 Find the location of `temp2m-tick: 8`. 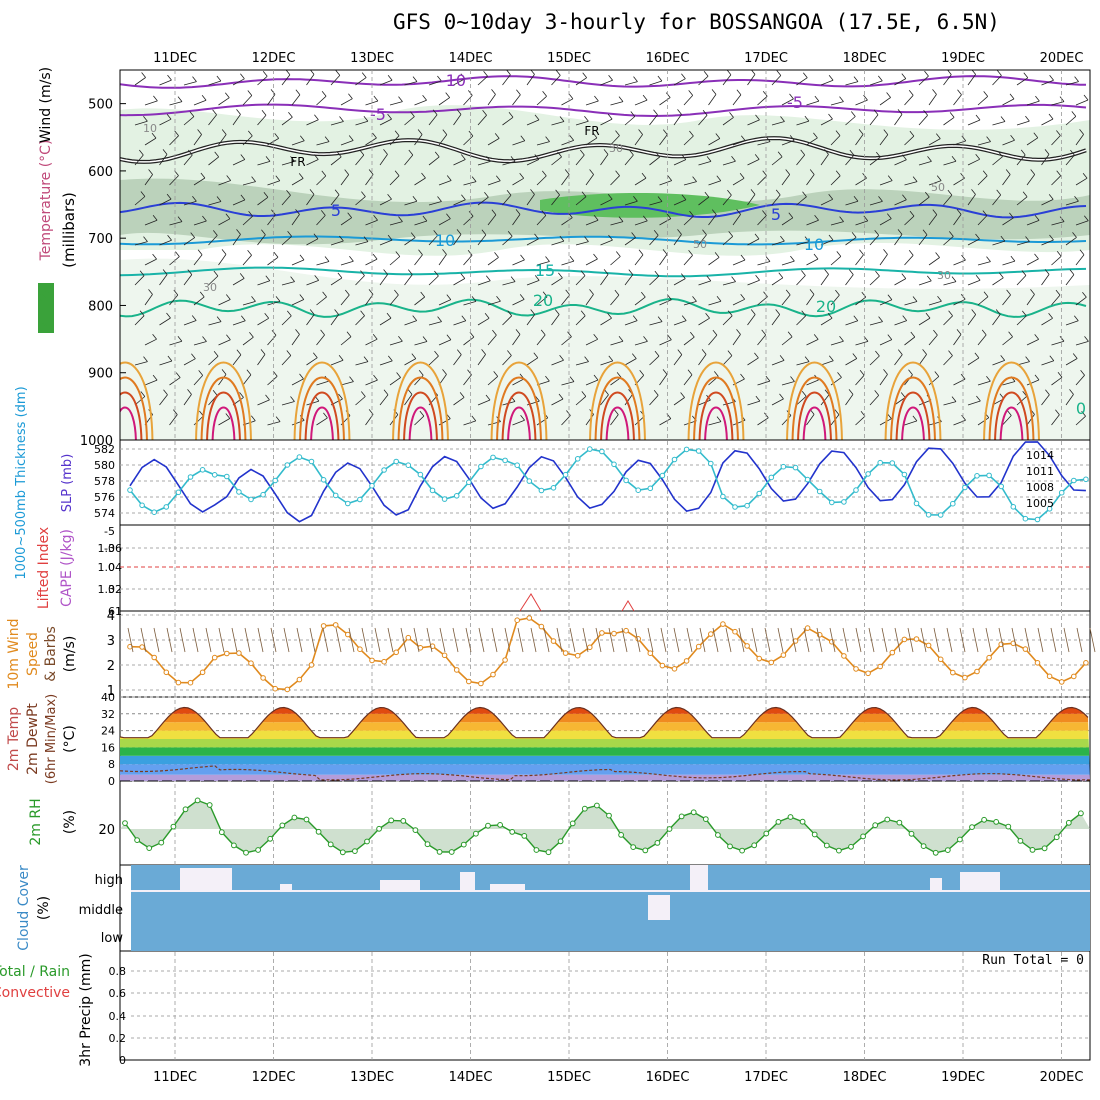

temp2m-tick: 8 is located at coordinates (111, 764).